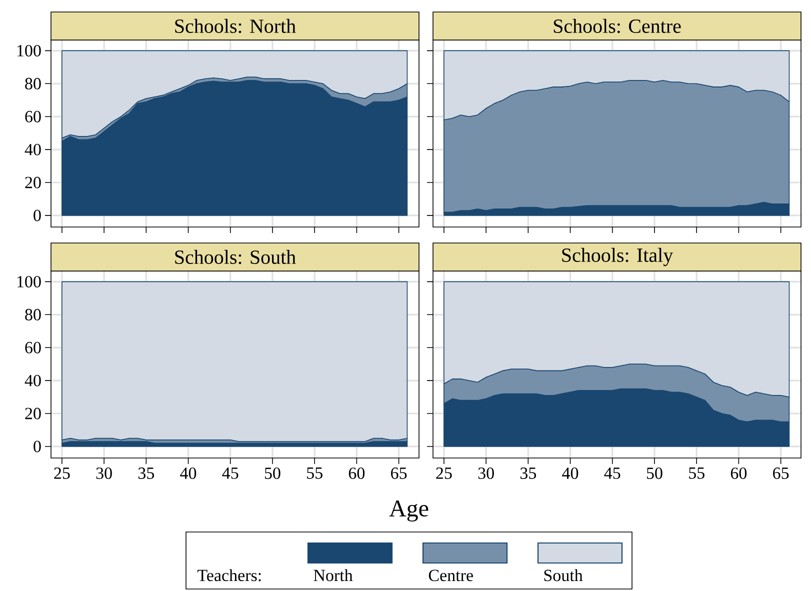 The height and width of the screenshot is (591, 811). Describe the element at coordinates (235, 26) in the screenshot. I see `chart-title: Schools: North` at that location.